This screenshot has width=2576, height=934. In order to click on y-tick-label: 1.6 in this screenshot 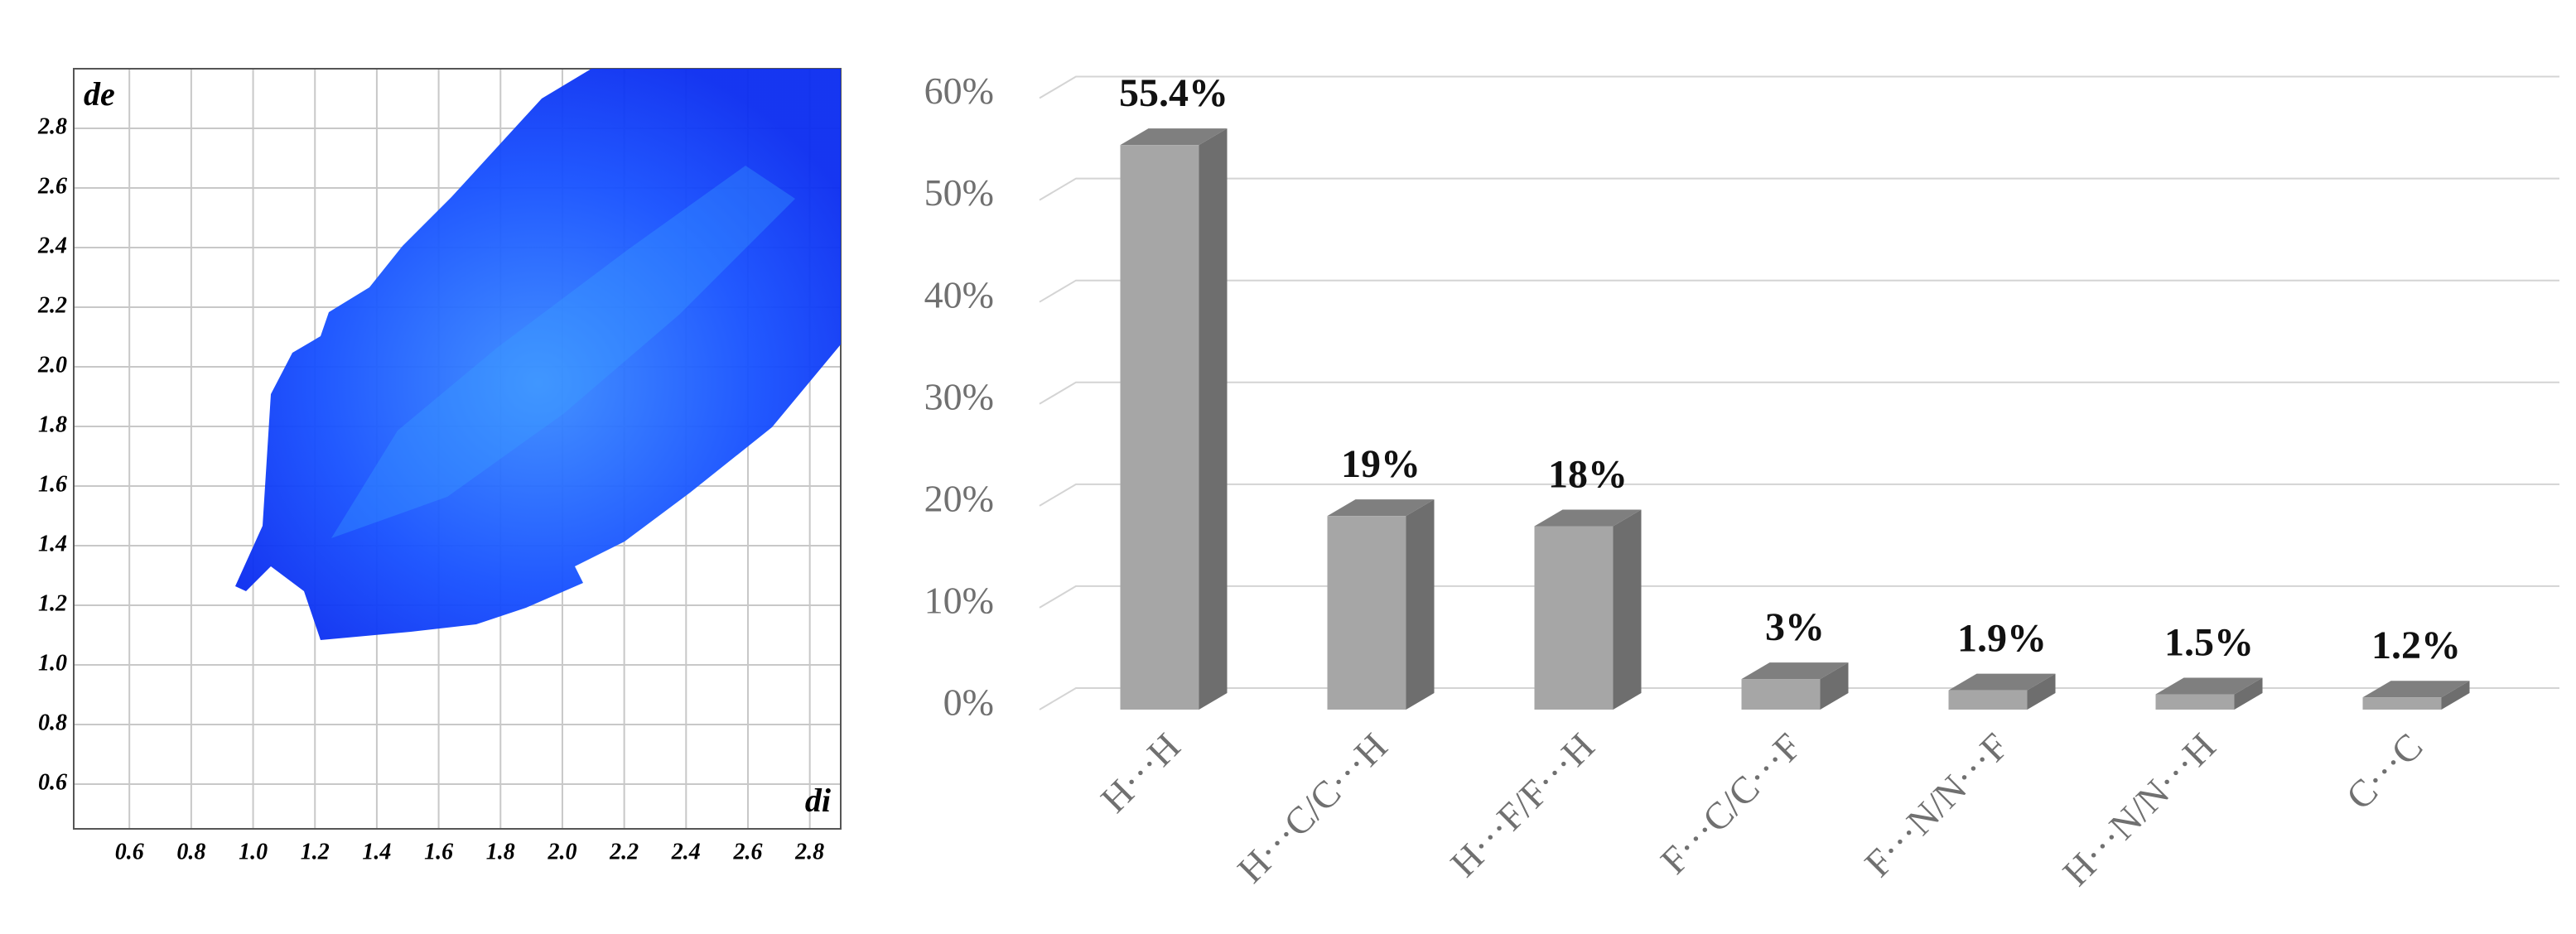, I will do `click(53, 484)`.